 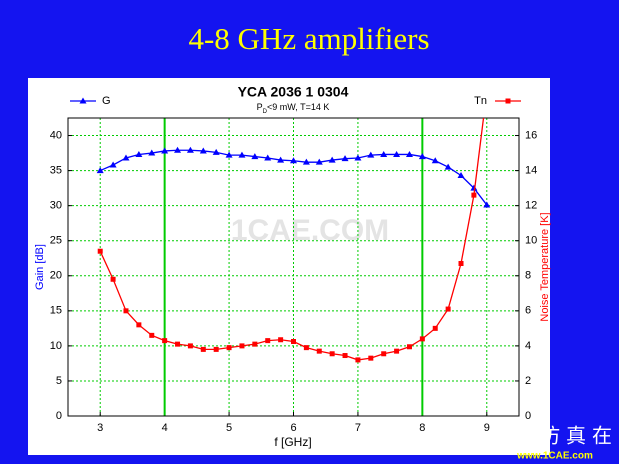 What do you see at coordinates (59, 416) in the screenshot?
I see `y-tick-label: 0` at bounding box center [59, 416].